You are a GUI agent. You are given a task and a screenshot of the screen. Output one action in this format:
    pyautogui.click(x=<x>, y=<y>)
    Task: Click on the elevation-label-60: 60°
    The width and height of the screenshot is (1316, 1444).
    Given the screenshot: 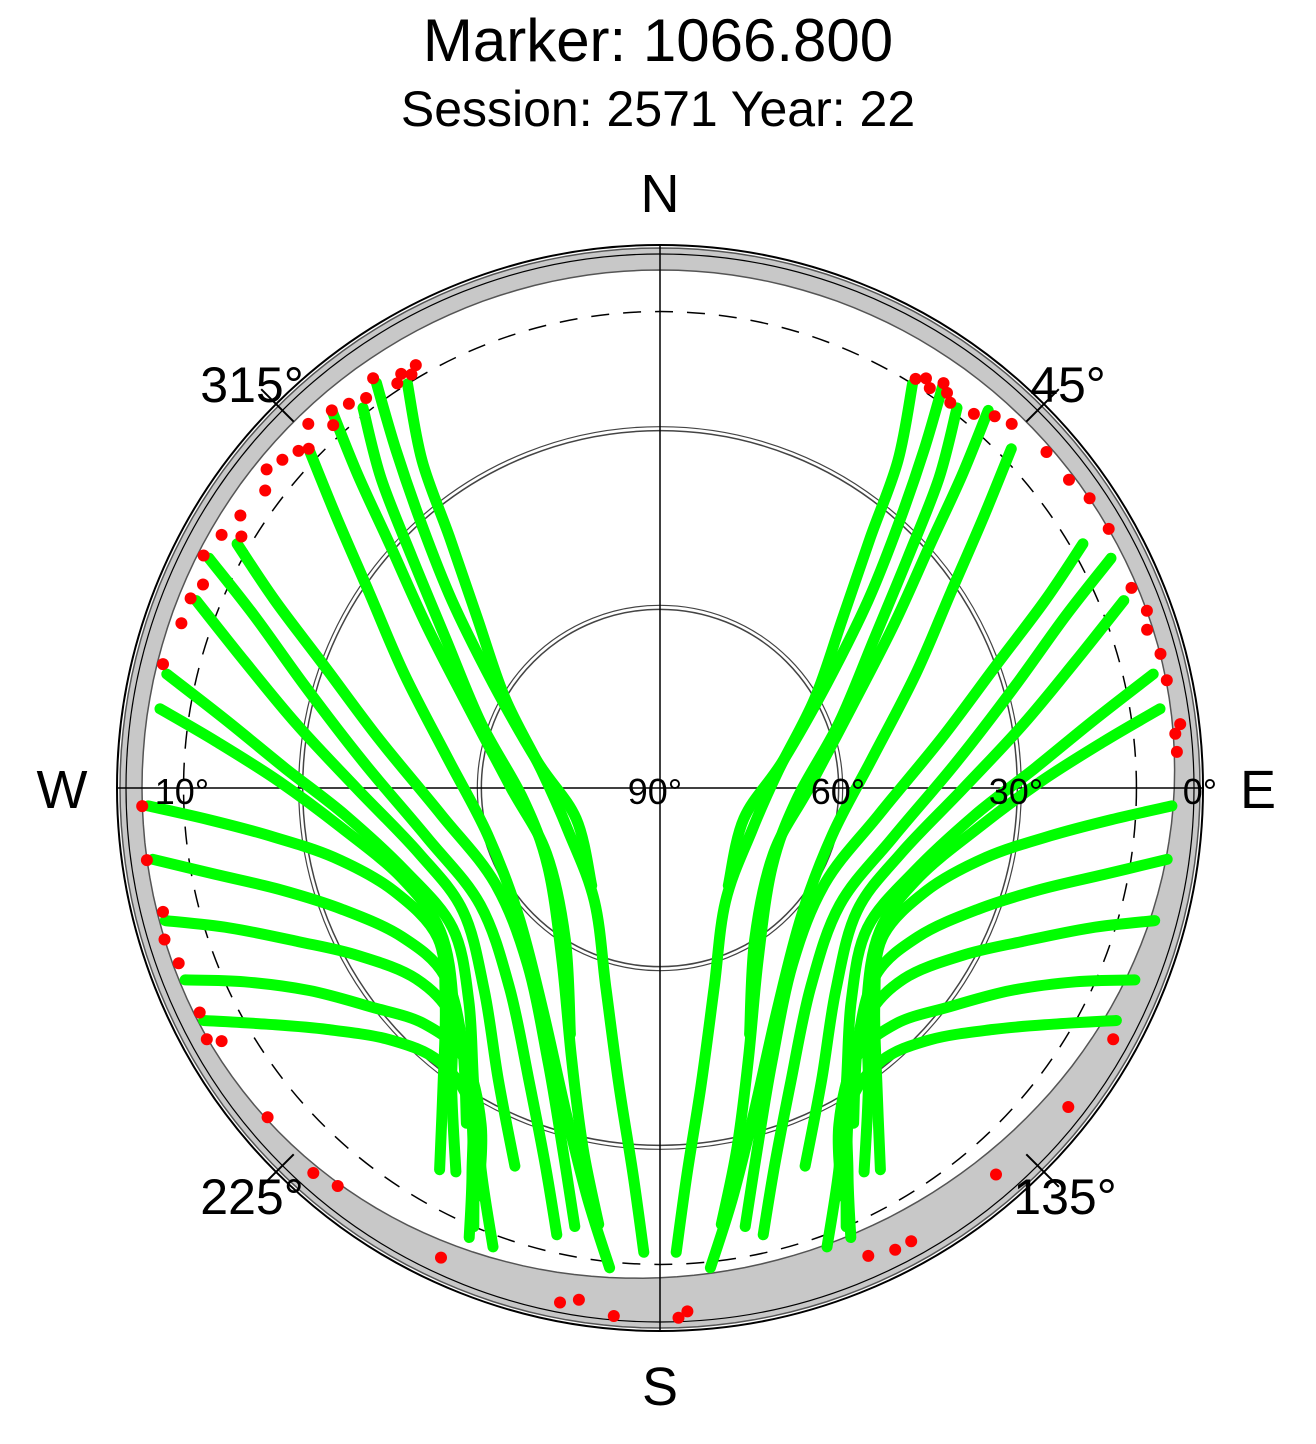 What is the action you would take?
    pyautogui.click(x=838, y=791)
    